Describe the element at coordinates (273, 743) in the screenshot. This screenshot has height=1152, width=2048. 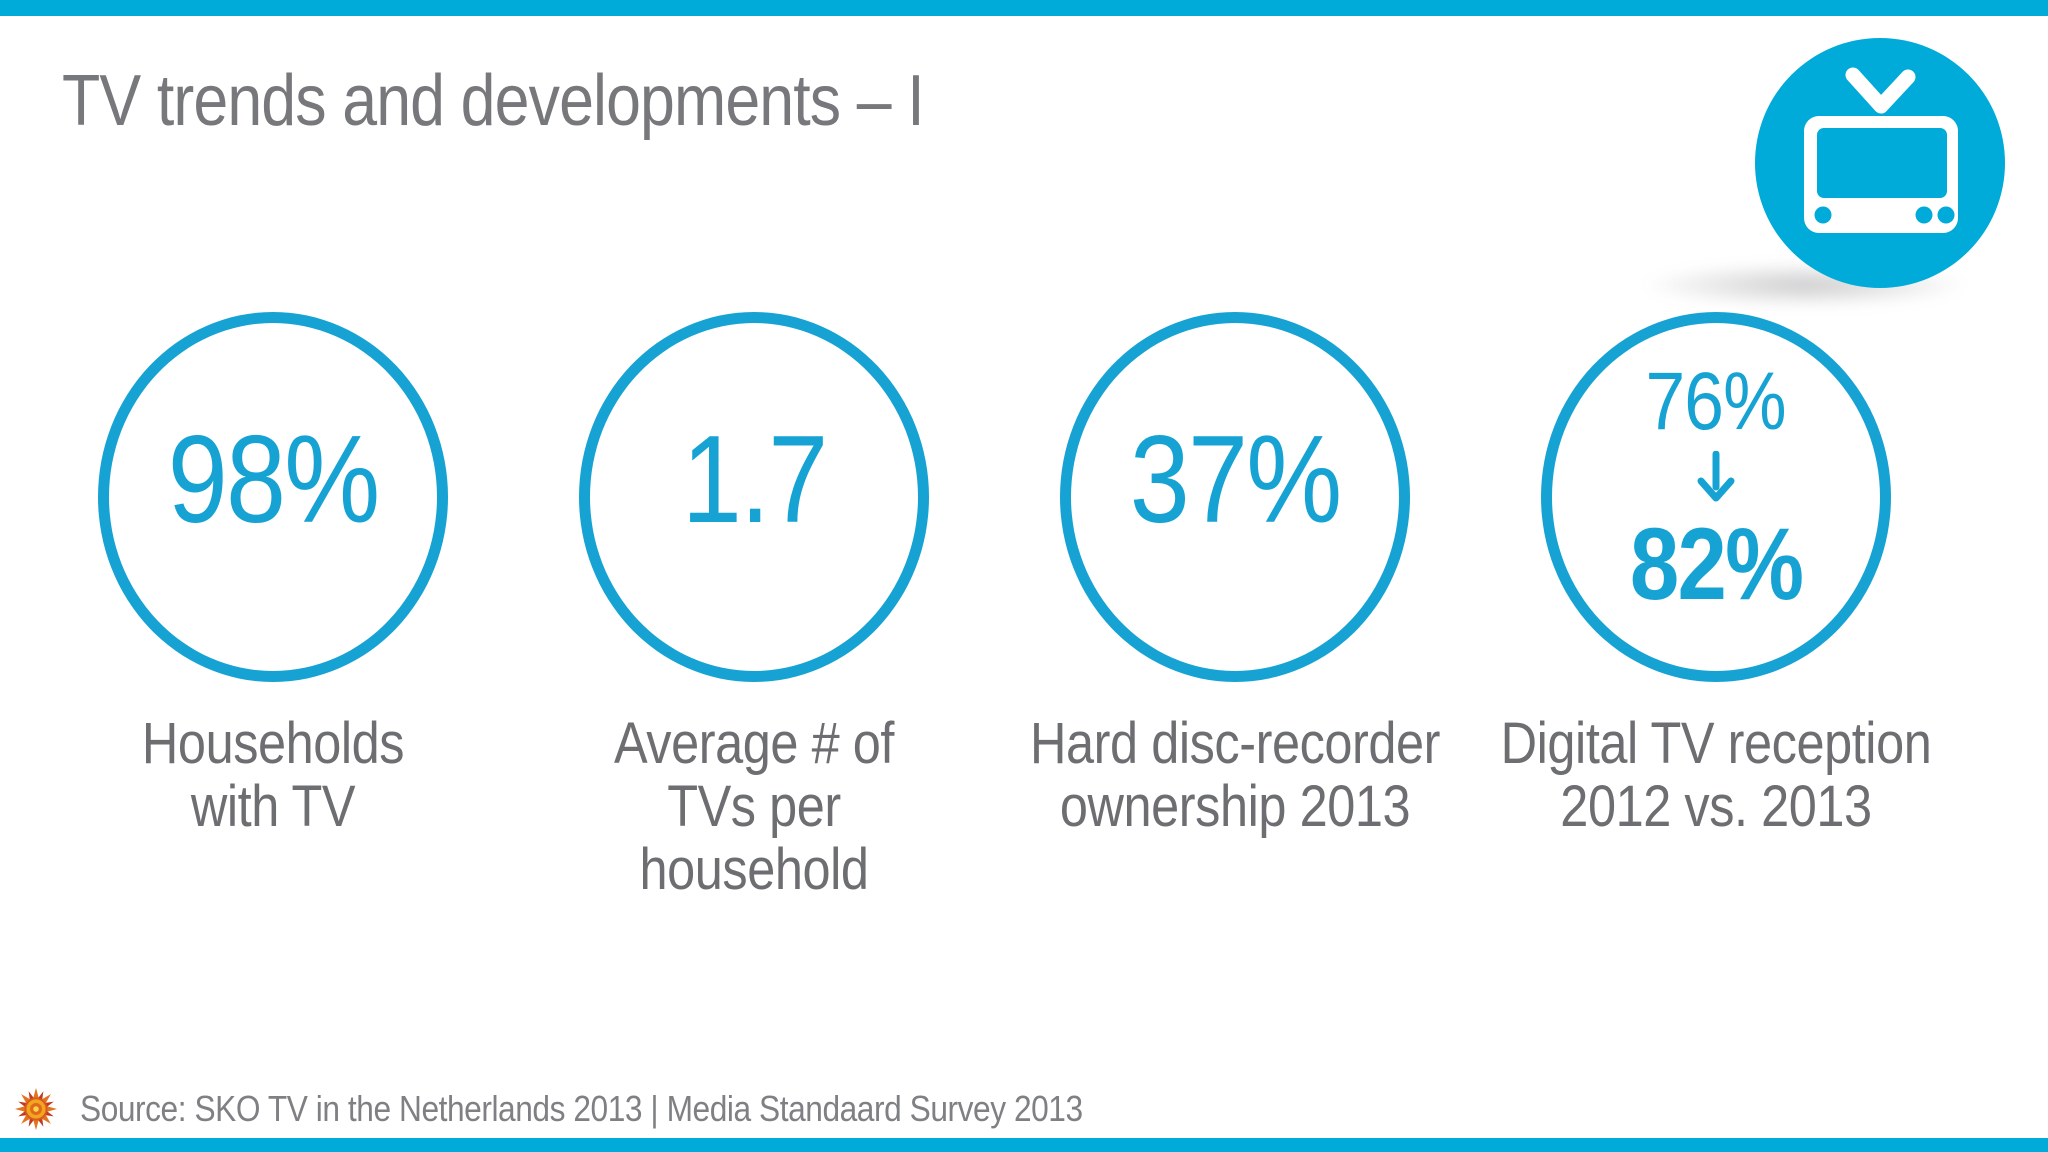
I see `stat-label-line: Households` at that location.